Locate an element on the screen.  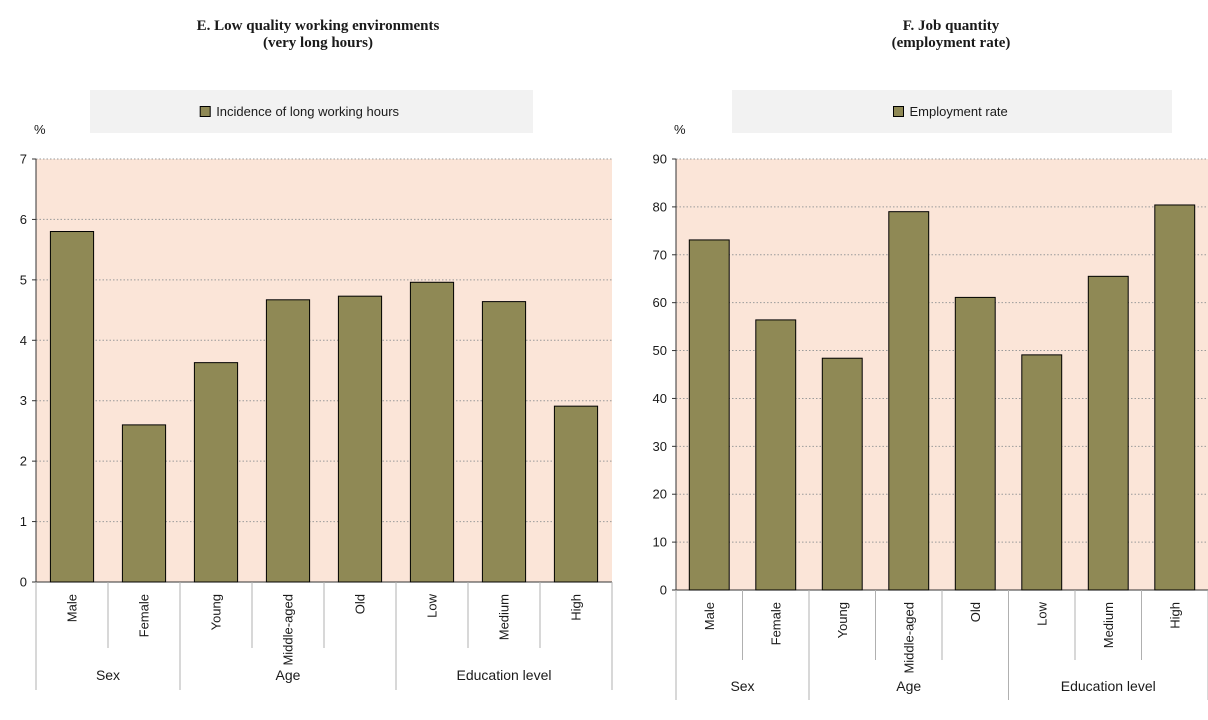
y-tick-label: 2 is located at coordinates (23, 461).